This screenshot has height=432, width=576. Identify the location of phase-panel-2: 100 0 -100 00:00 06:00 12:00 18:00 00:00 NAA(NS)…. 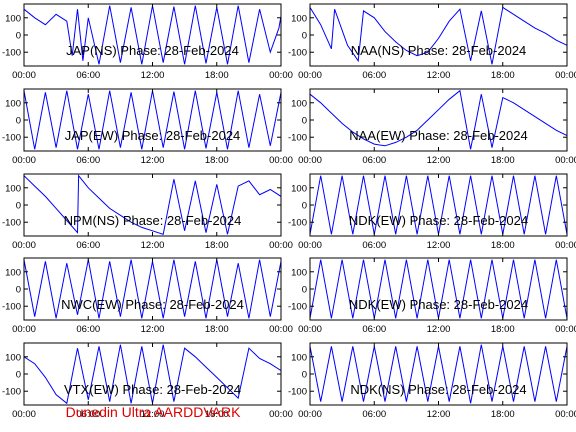
(432, 42).